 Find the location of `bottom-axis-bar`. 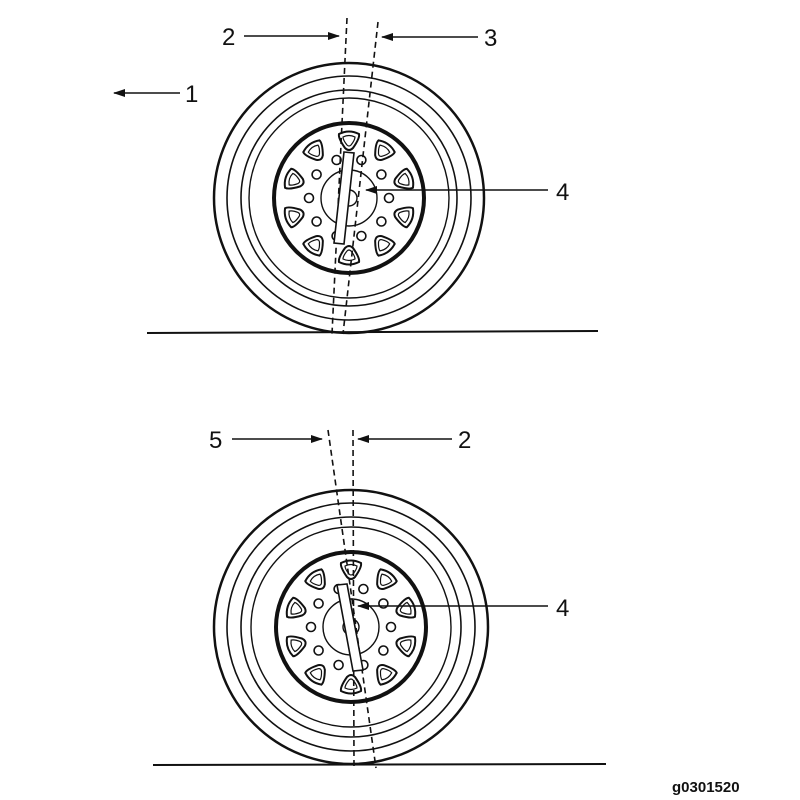

bottom-axis-bar is located at coordinates (350, 627).